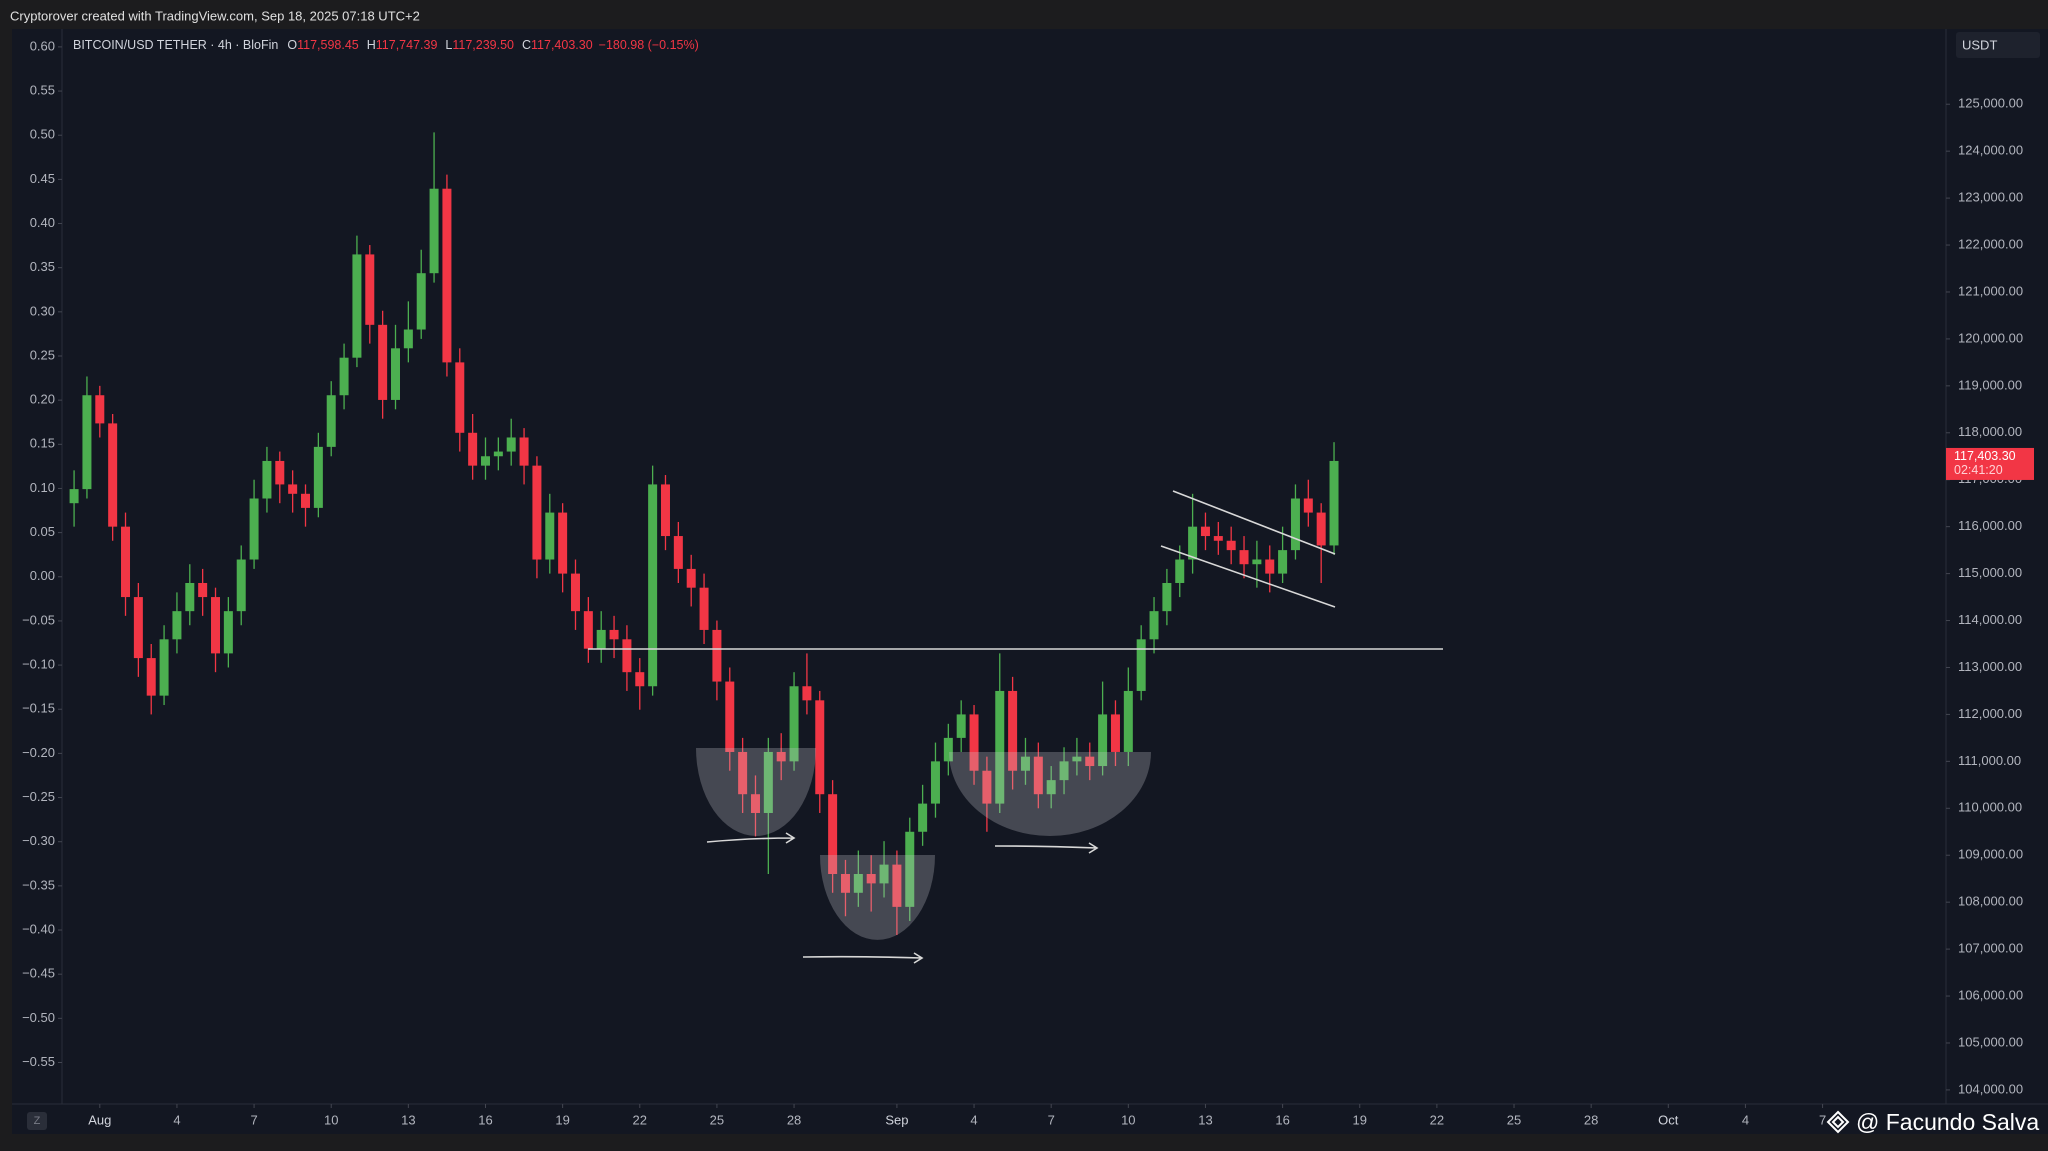 Image resolution: width=2048 pixels, height=1151 pixels. Describe the element at coordinates (42, 134) in the screenshot. I see `y2-tick-label: 0.50` at that location.